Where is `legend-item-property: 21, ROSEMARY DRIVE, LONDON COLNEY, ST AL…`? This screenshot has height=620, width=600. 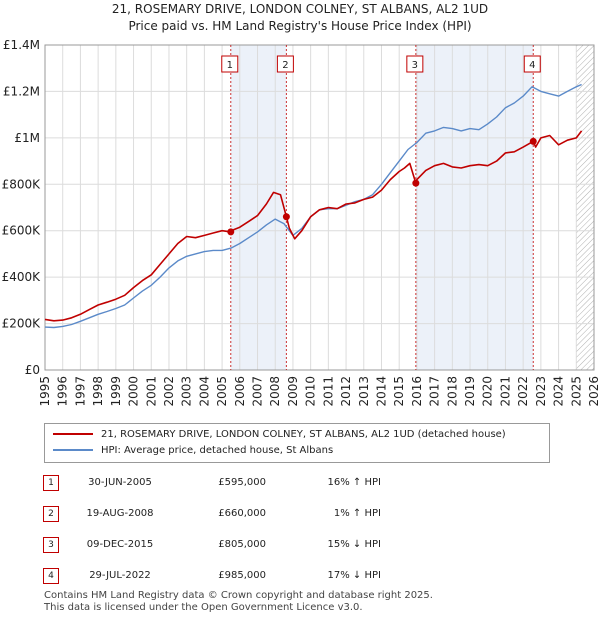 legend-item-property: 21, ROSEMARY DRIVE, LONDON COLNEY, ST AL… is located at coordinates (279, 435).